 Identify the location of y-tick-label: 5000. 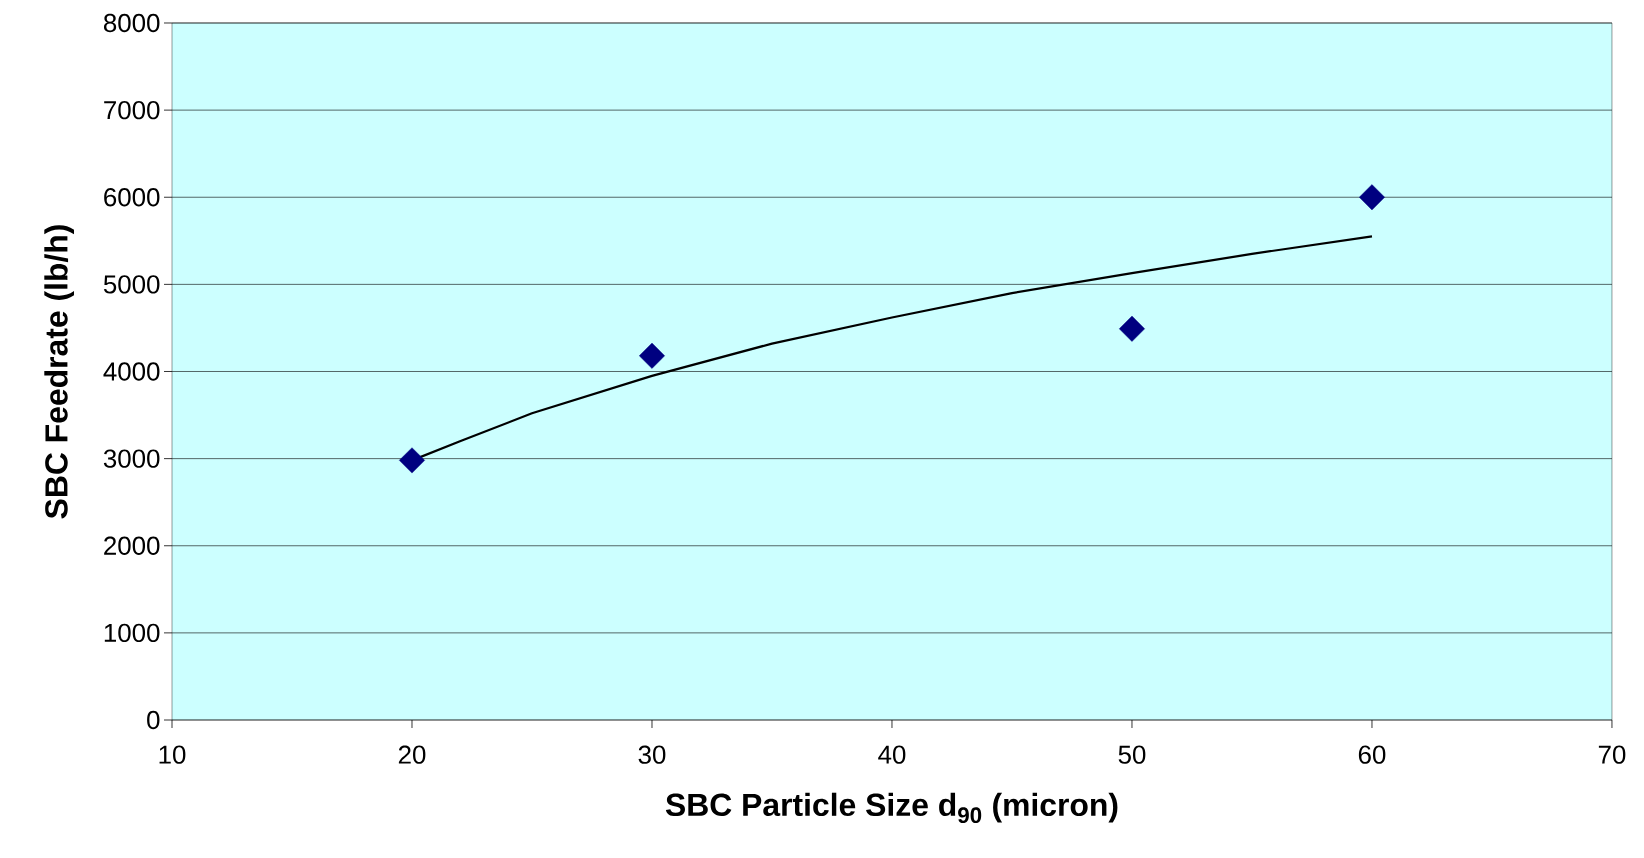
(131, 284).